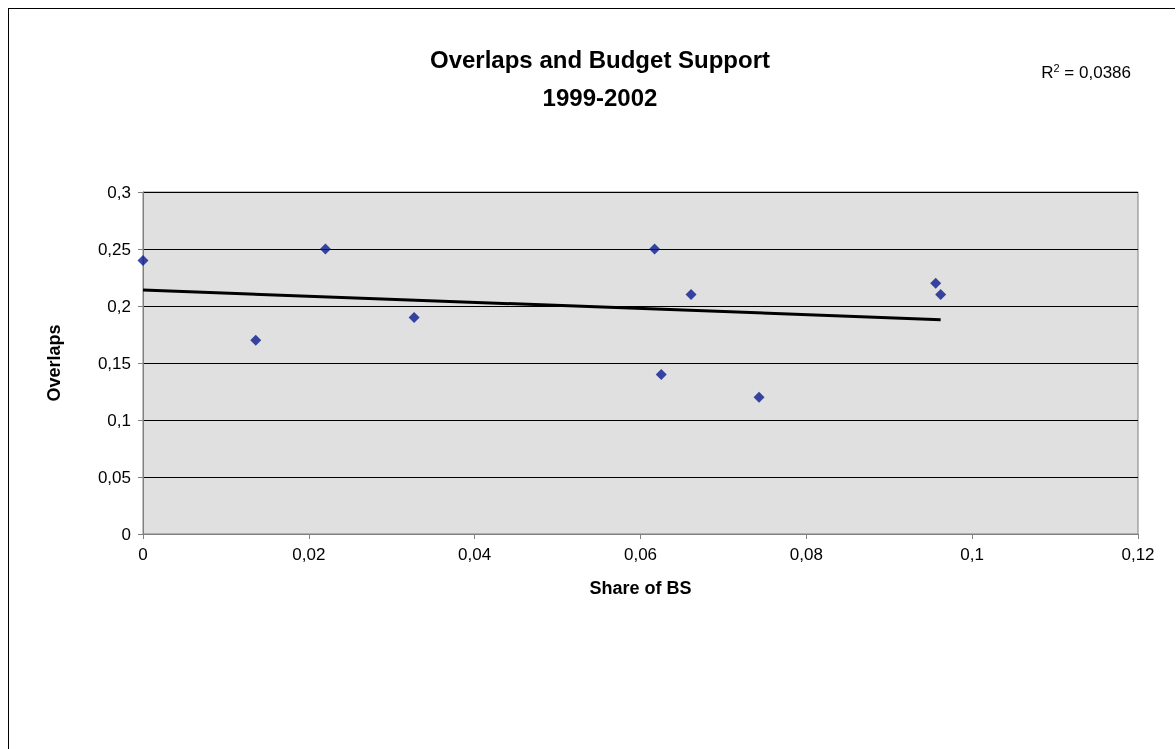 The width and height of the screenshot is (1176, 749). I want to click on x-tick-label: 0,1, so click(972, 554).